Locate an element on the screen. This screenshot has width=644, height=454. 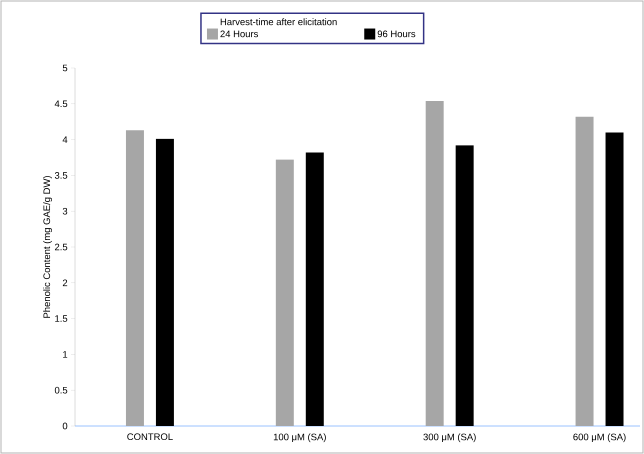
x-tick-label: 300 μM (SA) is located at coordinates (449, 437).